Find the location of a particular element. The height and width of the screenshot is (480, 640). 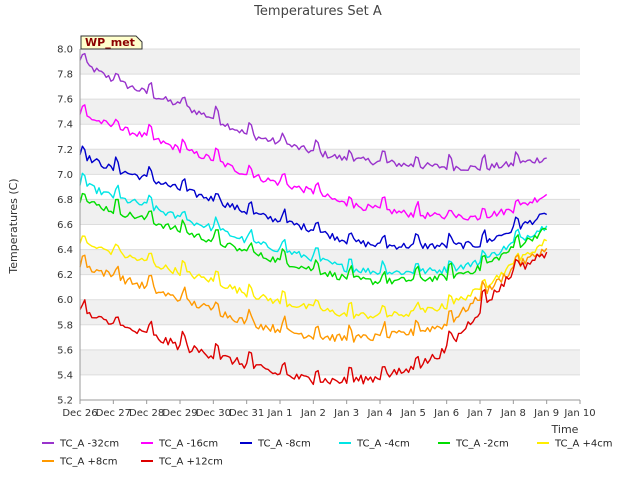

x-tick-label: Jan 8 is located at coordinates (513, 413).